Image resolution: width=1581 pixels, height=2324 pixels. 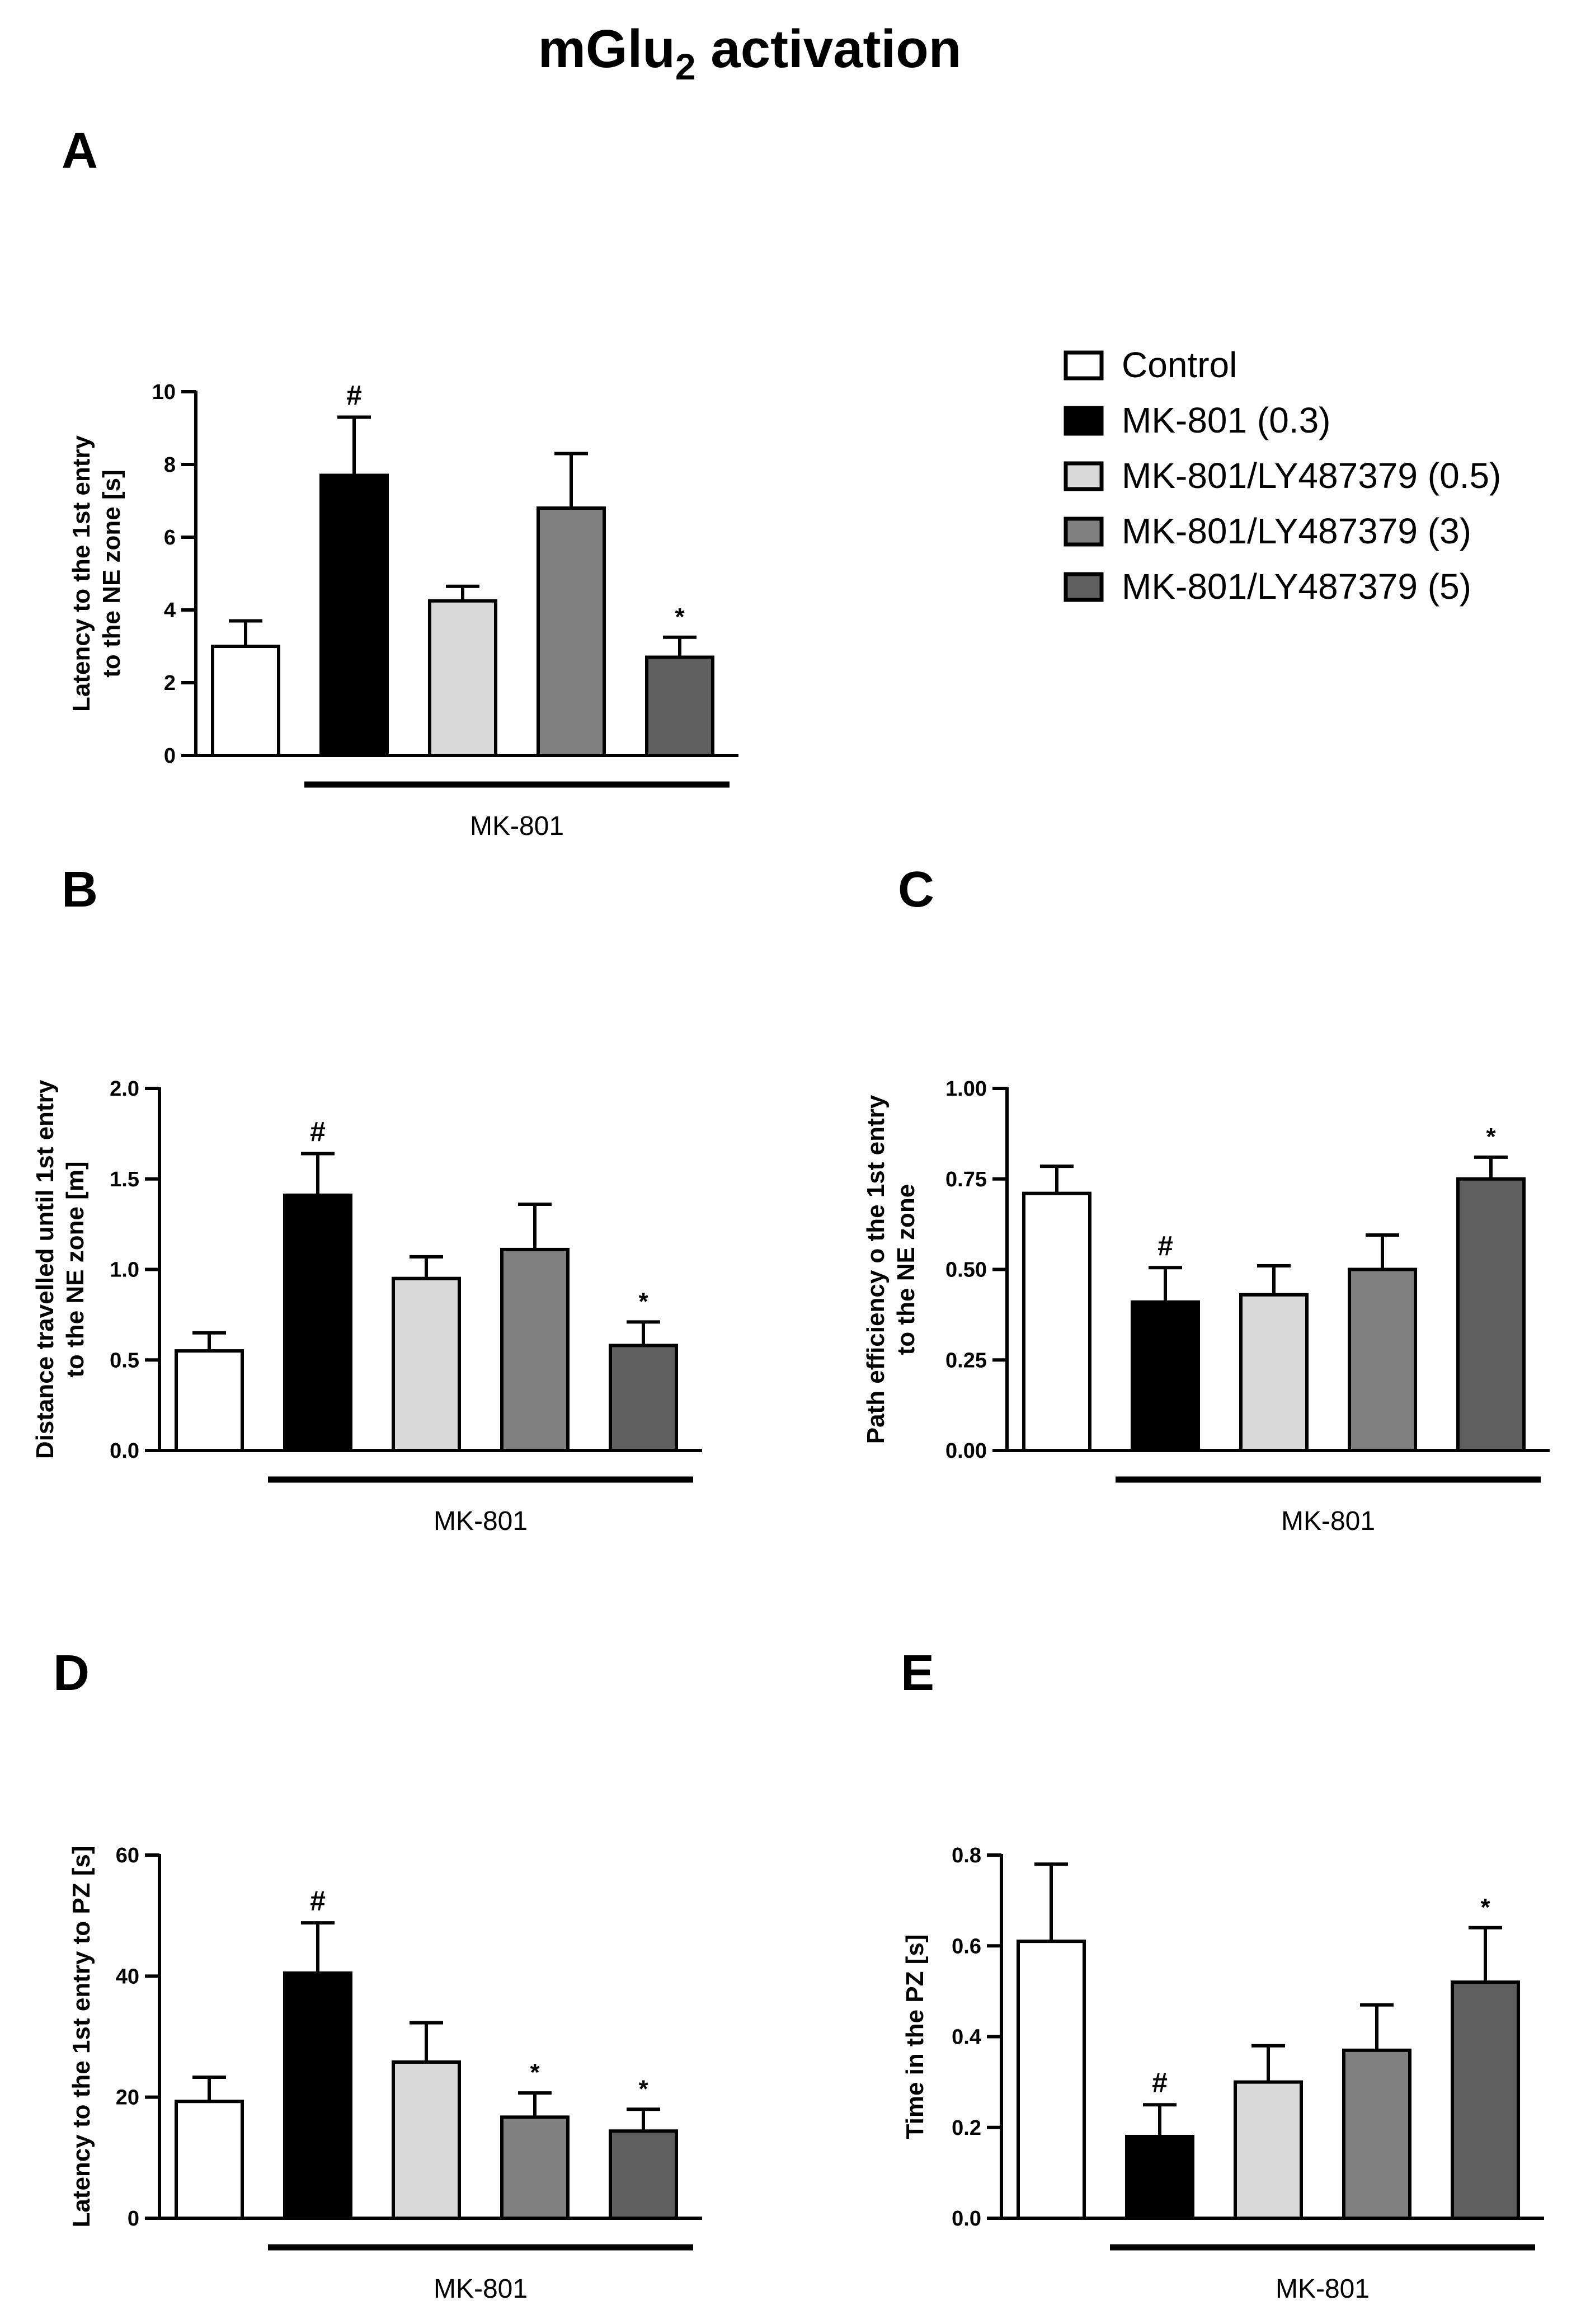 What do you see at coordinates (125, 1179) in the screenshot?
I see `y-tick-label: 1.5` at bounding box center [125, 1179].